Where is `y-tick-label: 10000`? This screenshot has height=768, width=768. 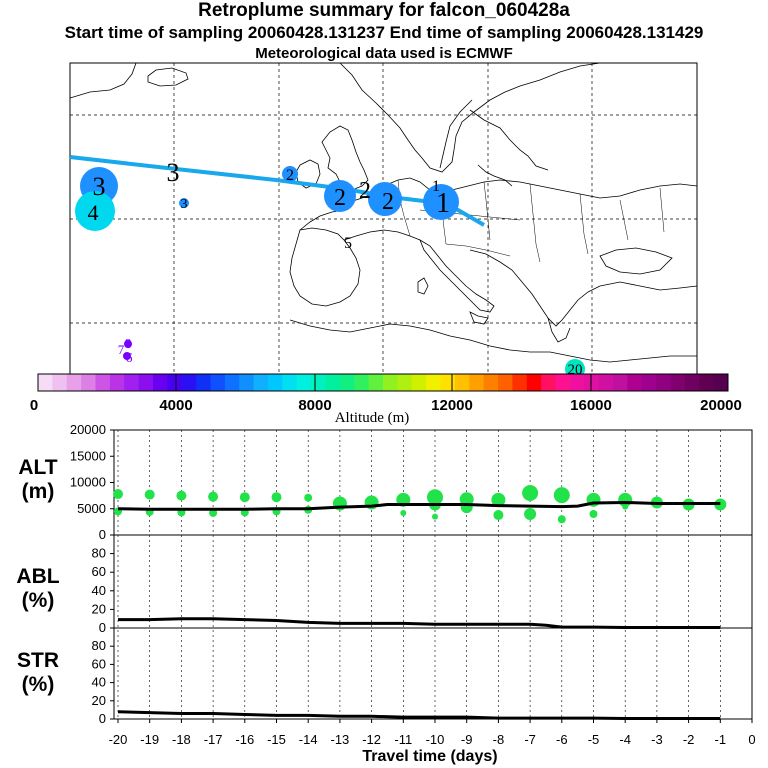
y-tick-label: 10000 is located at coordinates (88, 482).